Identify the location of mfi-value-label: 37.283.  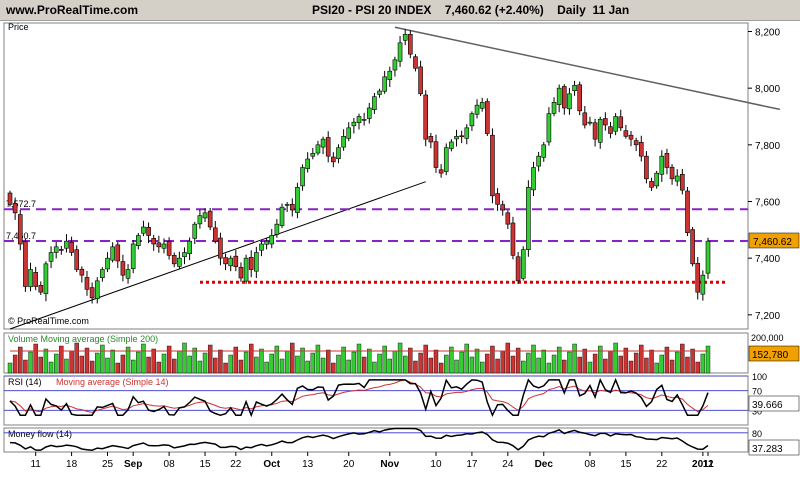
(767, 449).